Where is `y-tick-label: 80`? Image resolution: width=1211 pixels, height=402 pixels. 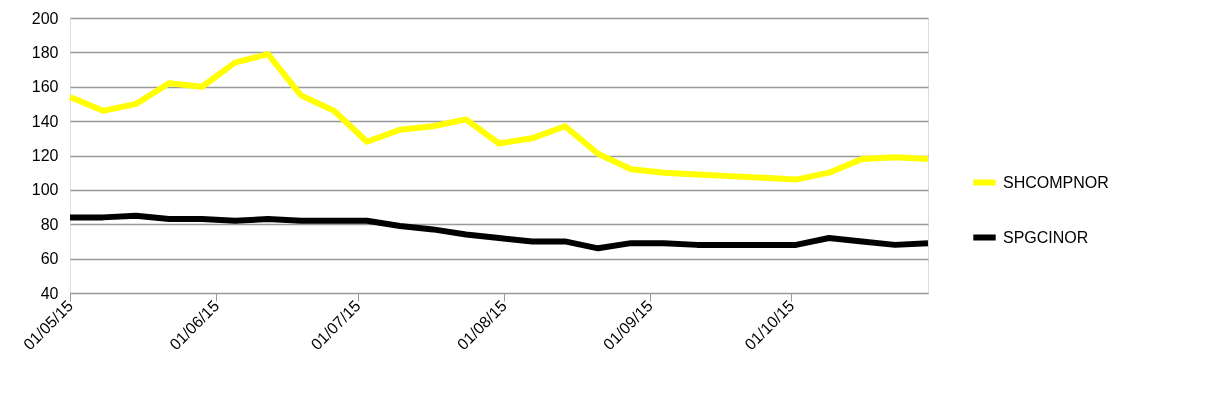
y-tick-label: 80 is located at coordinates (49, 224).